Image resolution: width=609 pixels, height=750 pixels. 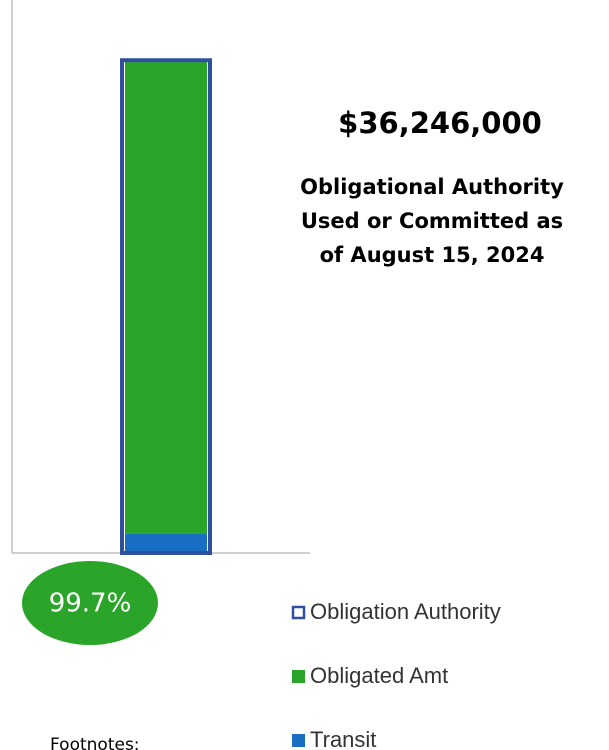 What do you see at coordinates (432, 187) in the screenshot?
I see `subtitle-line: Obligational Authority` at bounding box center [432, 187].